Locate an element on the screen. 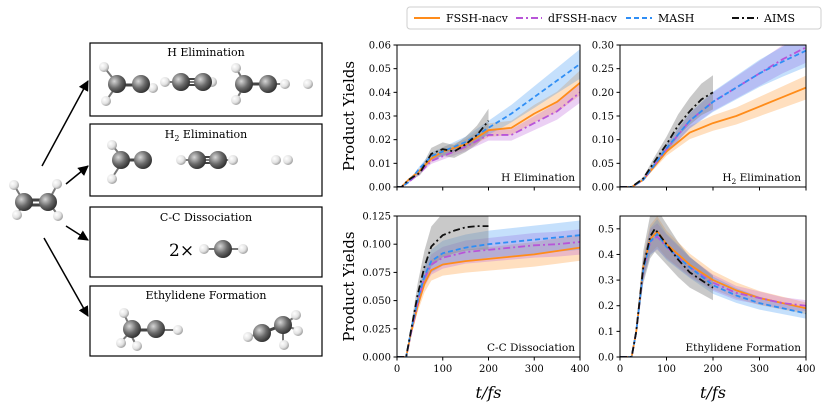  y-tick-label: 0.4 is located at coordinates (606, 255).